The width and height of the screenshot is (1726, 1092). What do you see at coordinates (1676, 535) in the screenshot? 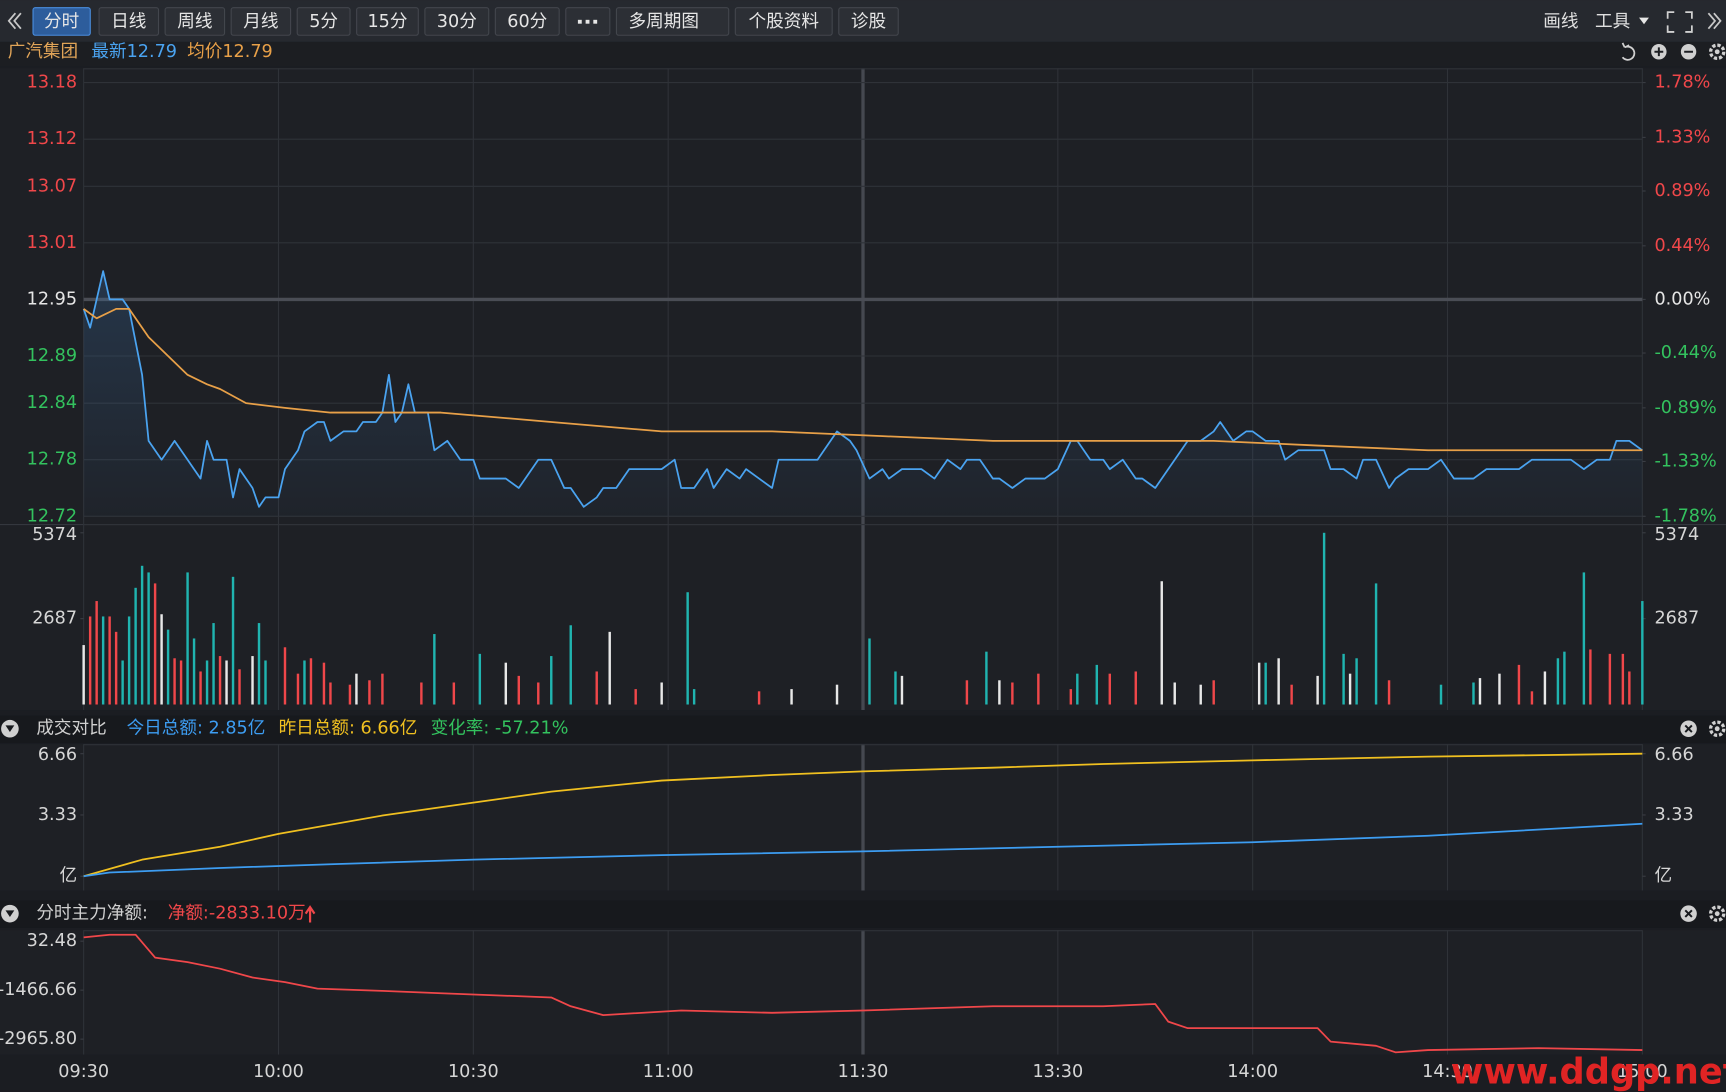
I see `y2-tick-label: 5374` at bounding box center [1676, 535].